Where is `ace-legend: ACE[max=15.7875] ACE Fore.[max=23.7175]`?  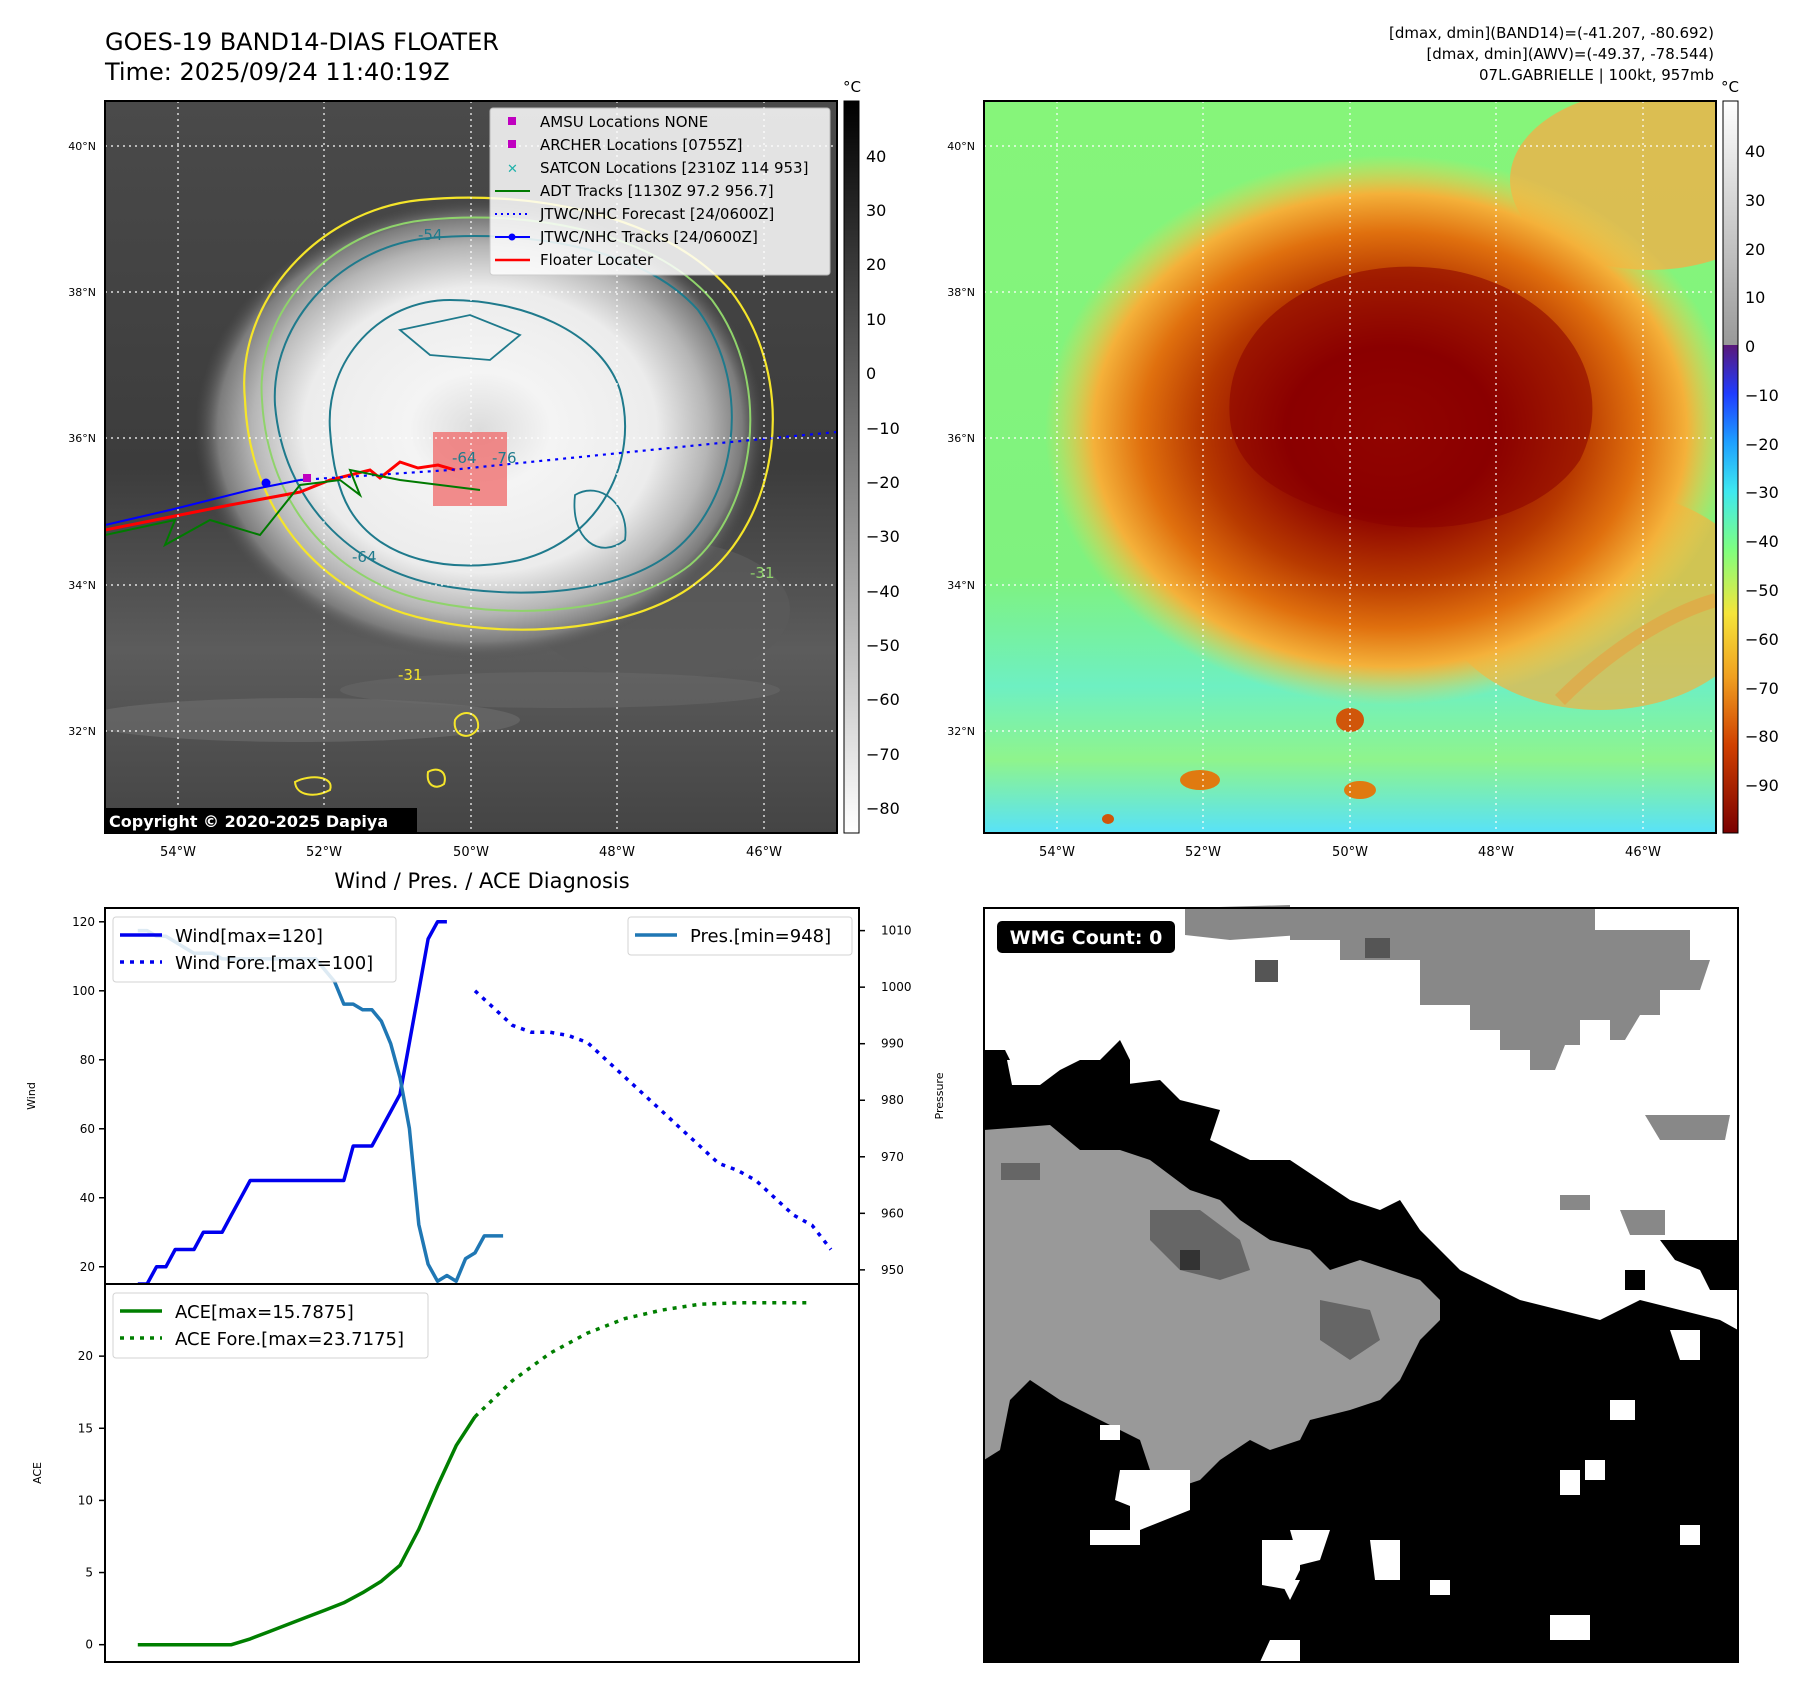 ace-legend: ACE[max=15.7875] ACE Fore.[max=23.7175] is located at coordinates (270, 1325).